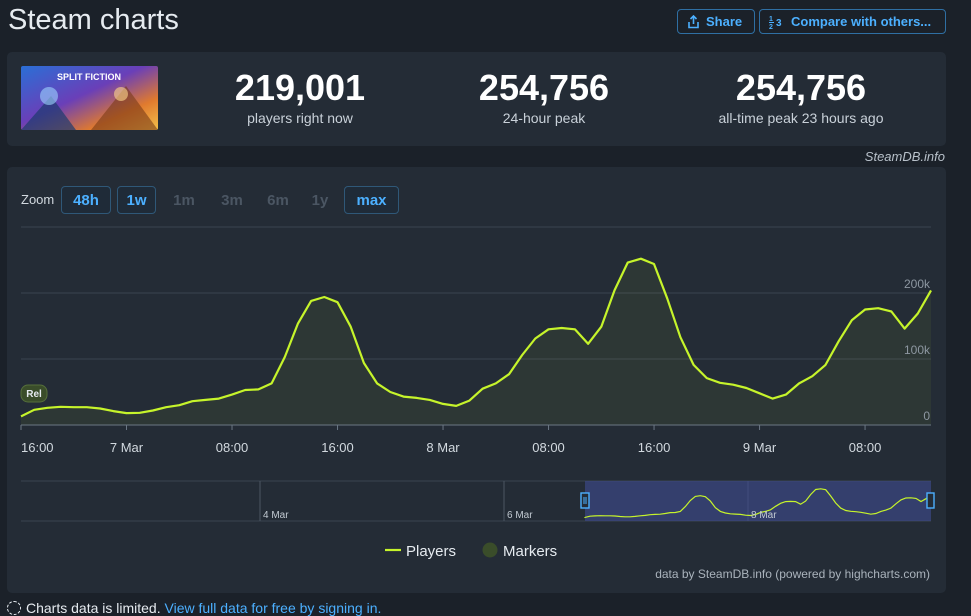 Image resolution: width=971 pixels, height=616 pixels. Describe the element at coordinates (930, 500) in the screenshot. I see `navigator-right-handle` at that location.